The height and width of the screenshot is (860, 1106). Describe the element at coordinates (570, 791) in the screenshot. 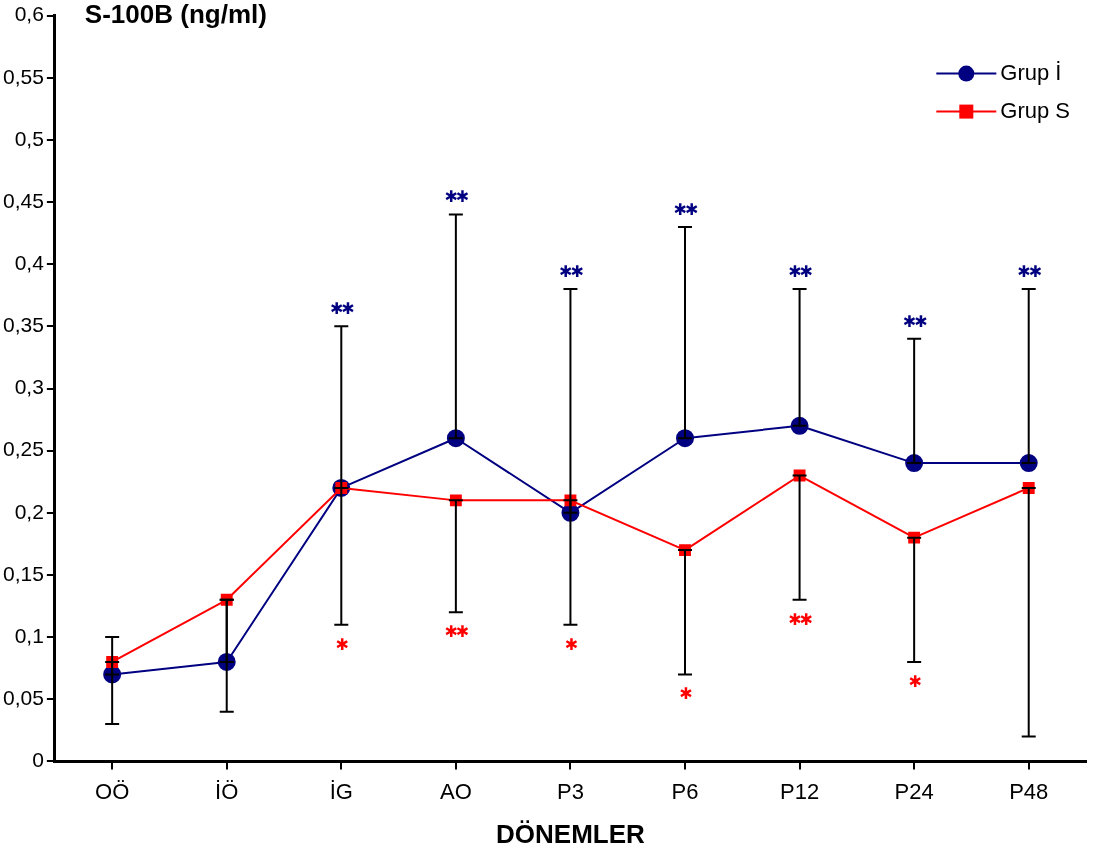

I see `x-tick-label: P3` at that location.